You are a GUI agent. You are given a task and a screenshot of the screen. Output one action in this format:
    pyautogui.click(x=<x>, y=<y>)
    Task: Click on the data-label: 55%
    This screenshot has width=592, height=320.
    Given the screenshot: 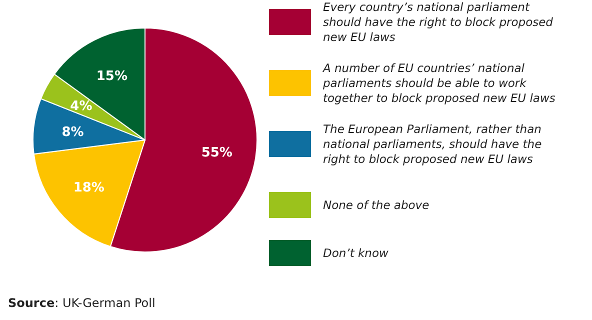 What is the action you would take?
    pyautogui.click(x=216, y=152)
    